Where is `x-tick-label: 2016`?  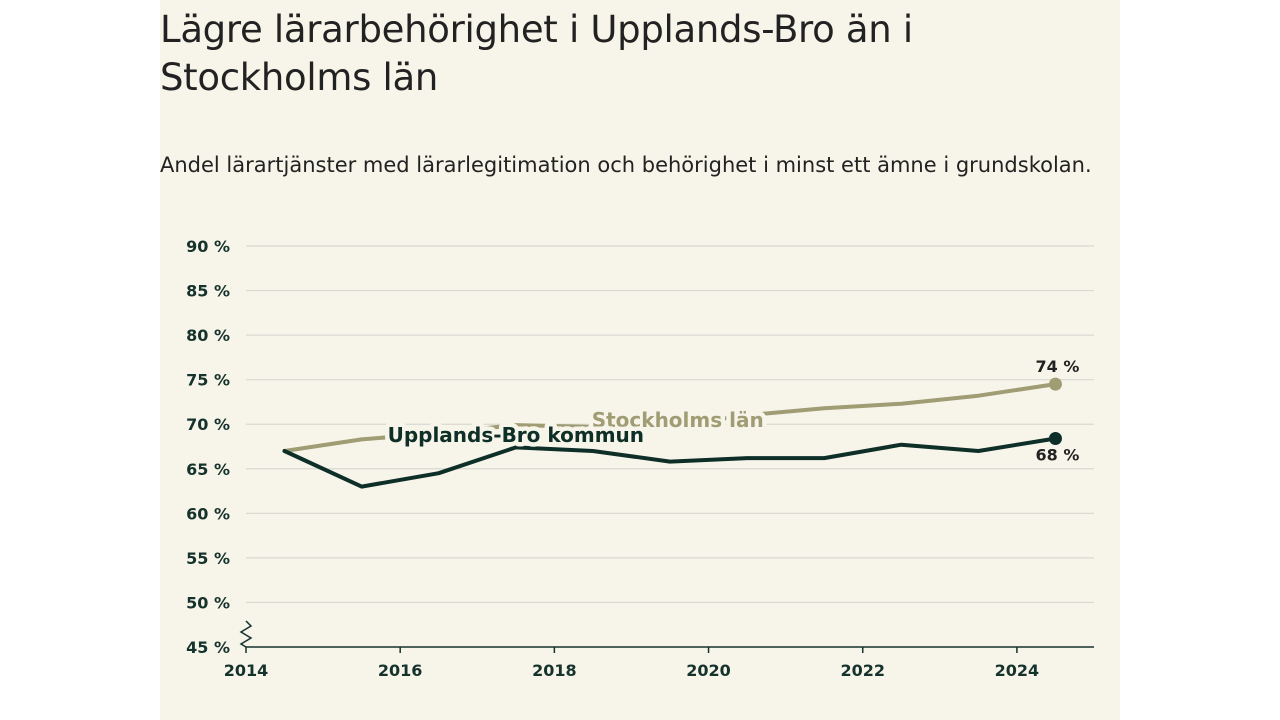 x-tick-label: 2016 is located at coordinates (400, 670).